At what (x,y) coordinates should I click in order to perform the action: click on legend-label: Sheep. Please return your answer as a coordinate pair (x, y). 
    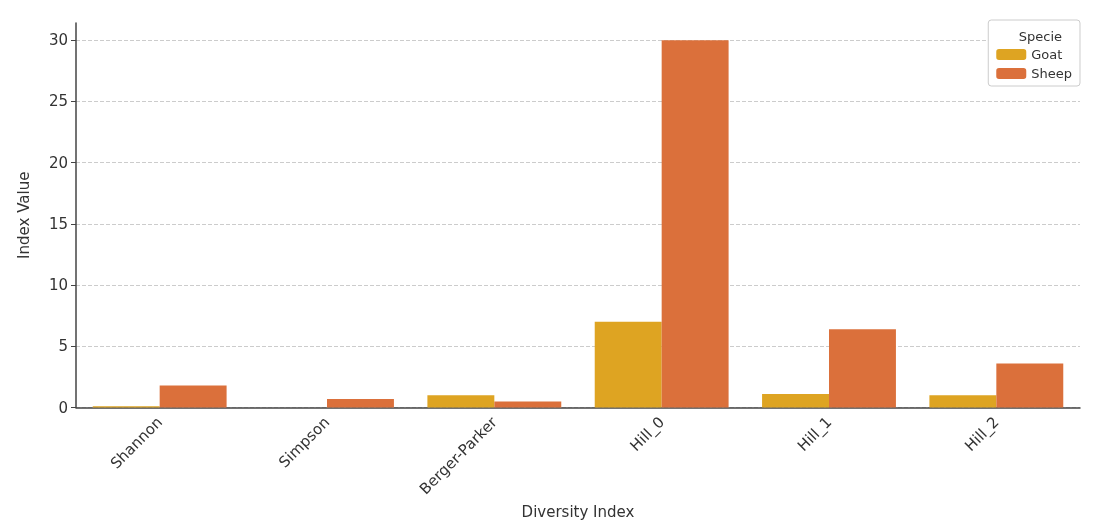
    Looking at the image, I should click on (1052, 73).